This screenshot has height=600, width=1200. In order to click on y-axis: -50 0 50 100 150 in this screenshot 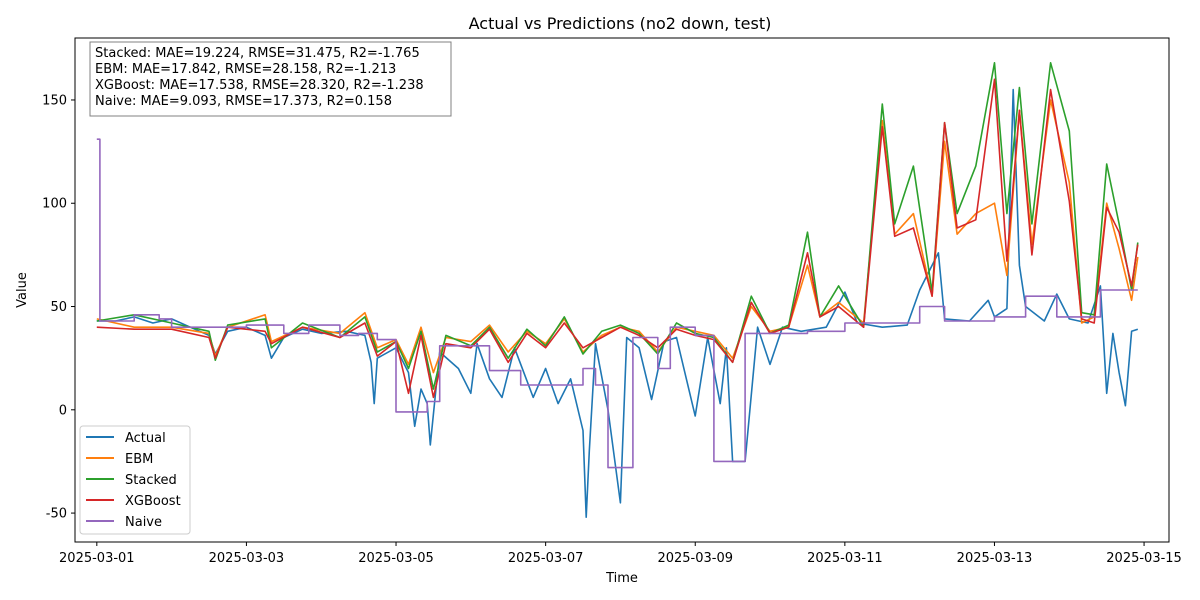, I will do `click(58, 307)`.